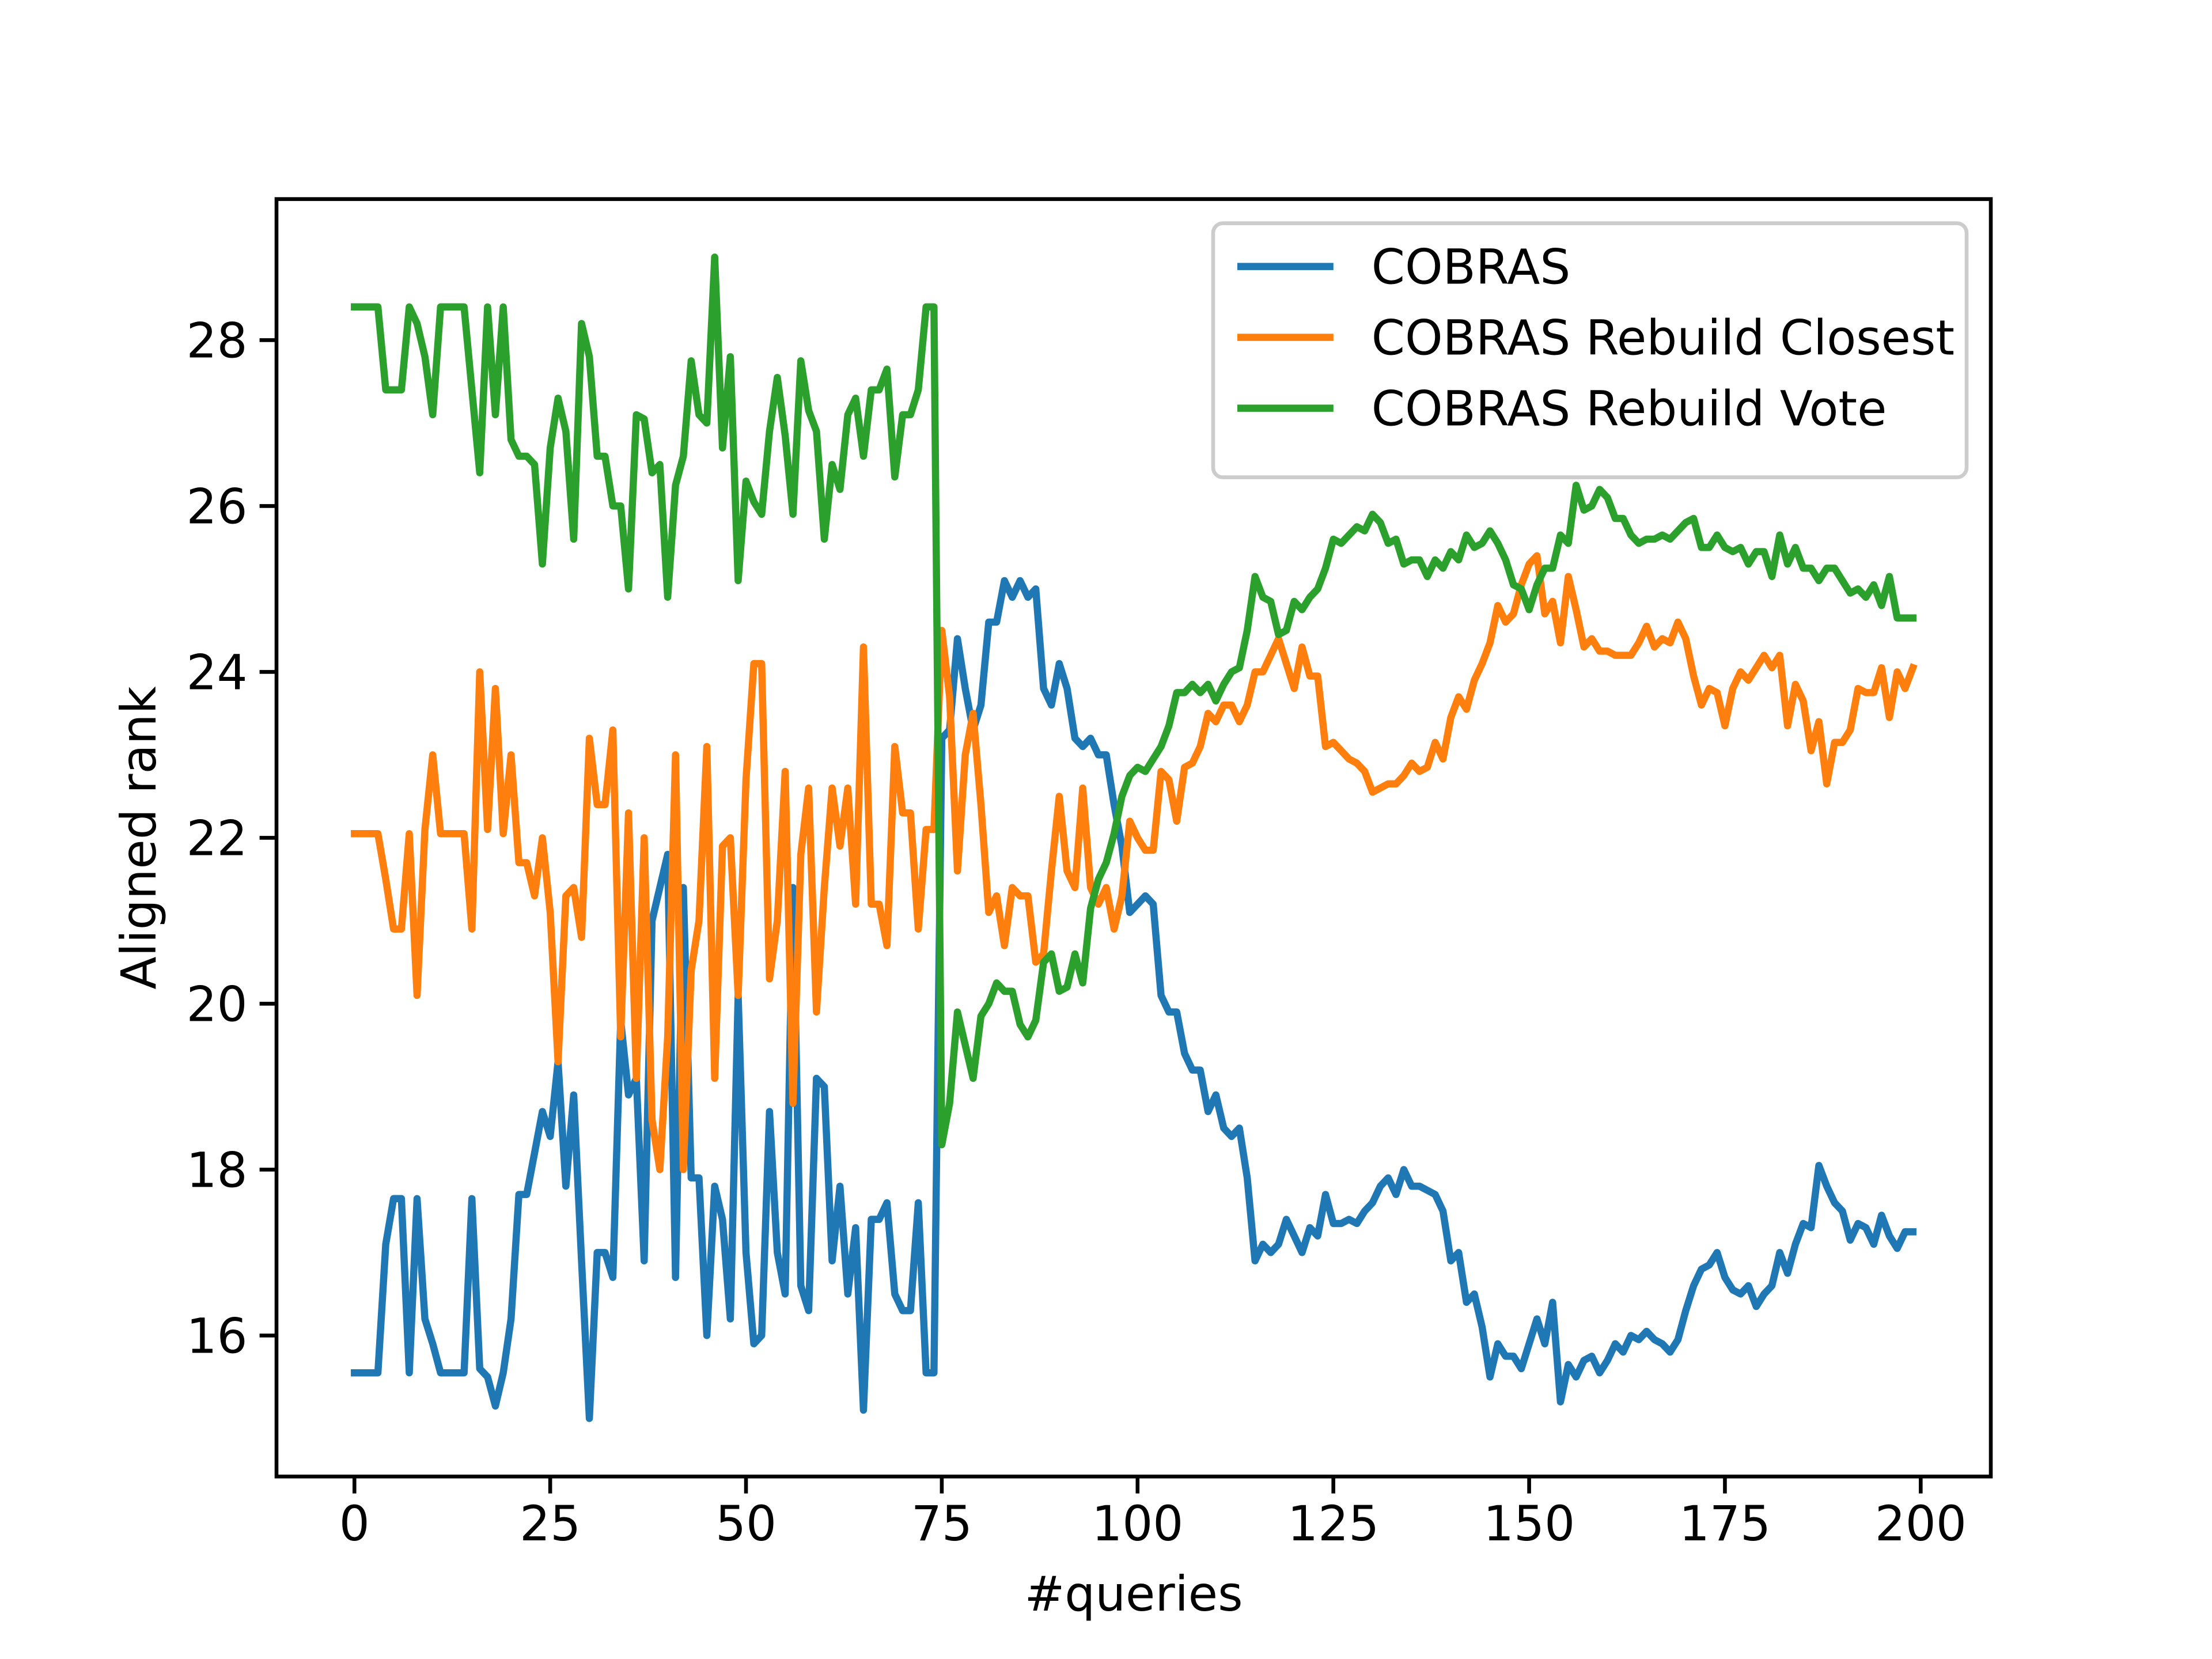 The height and width of the screenshot is (1659, 2212). Describe the element at coordinates (941, 1524) in the screenshot. I see `x-tick-label: 75` at that location.